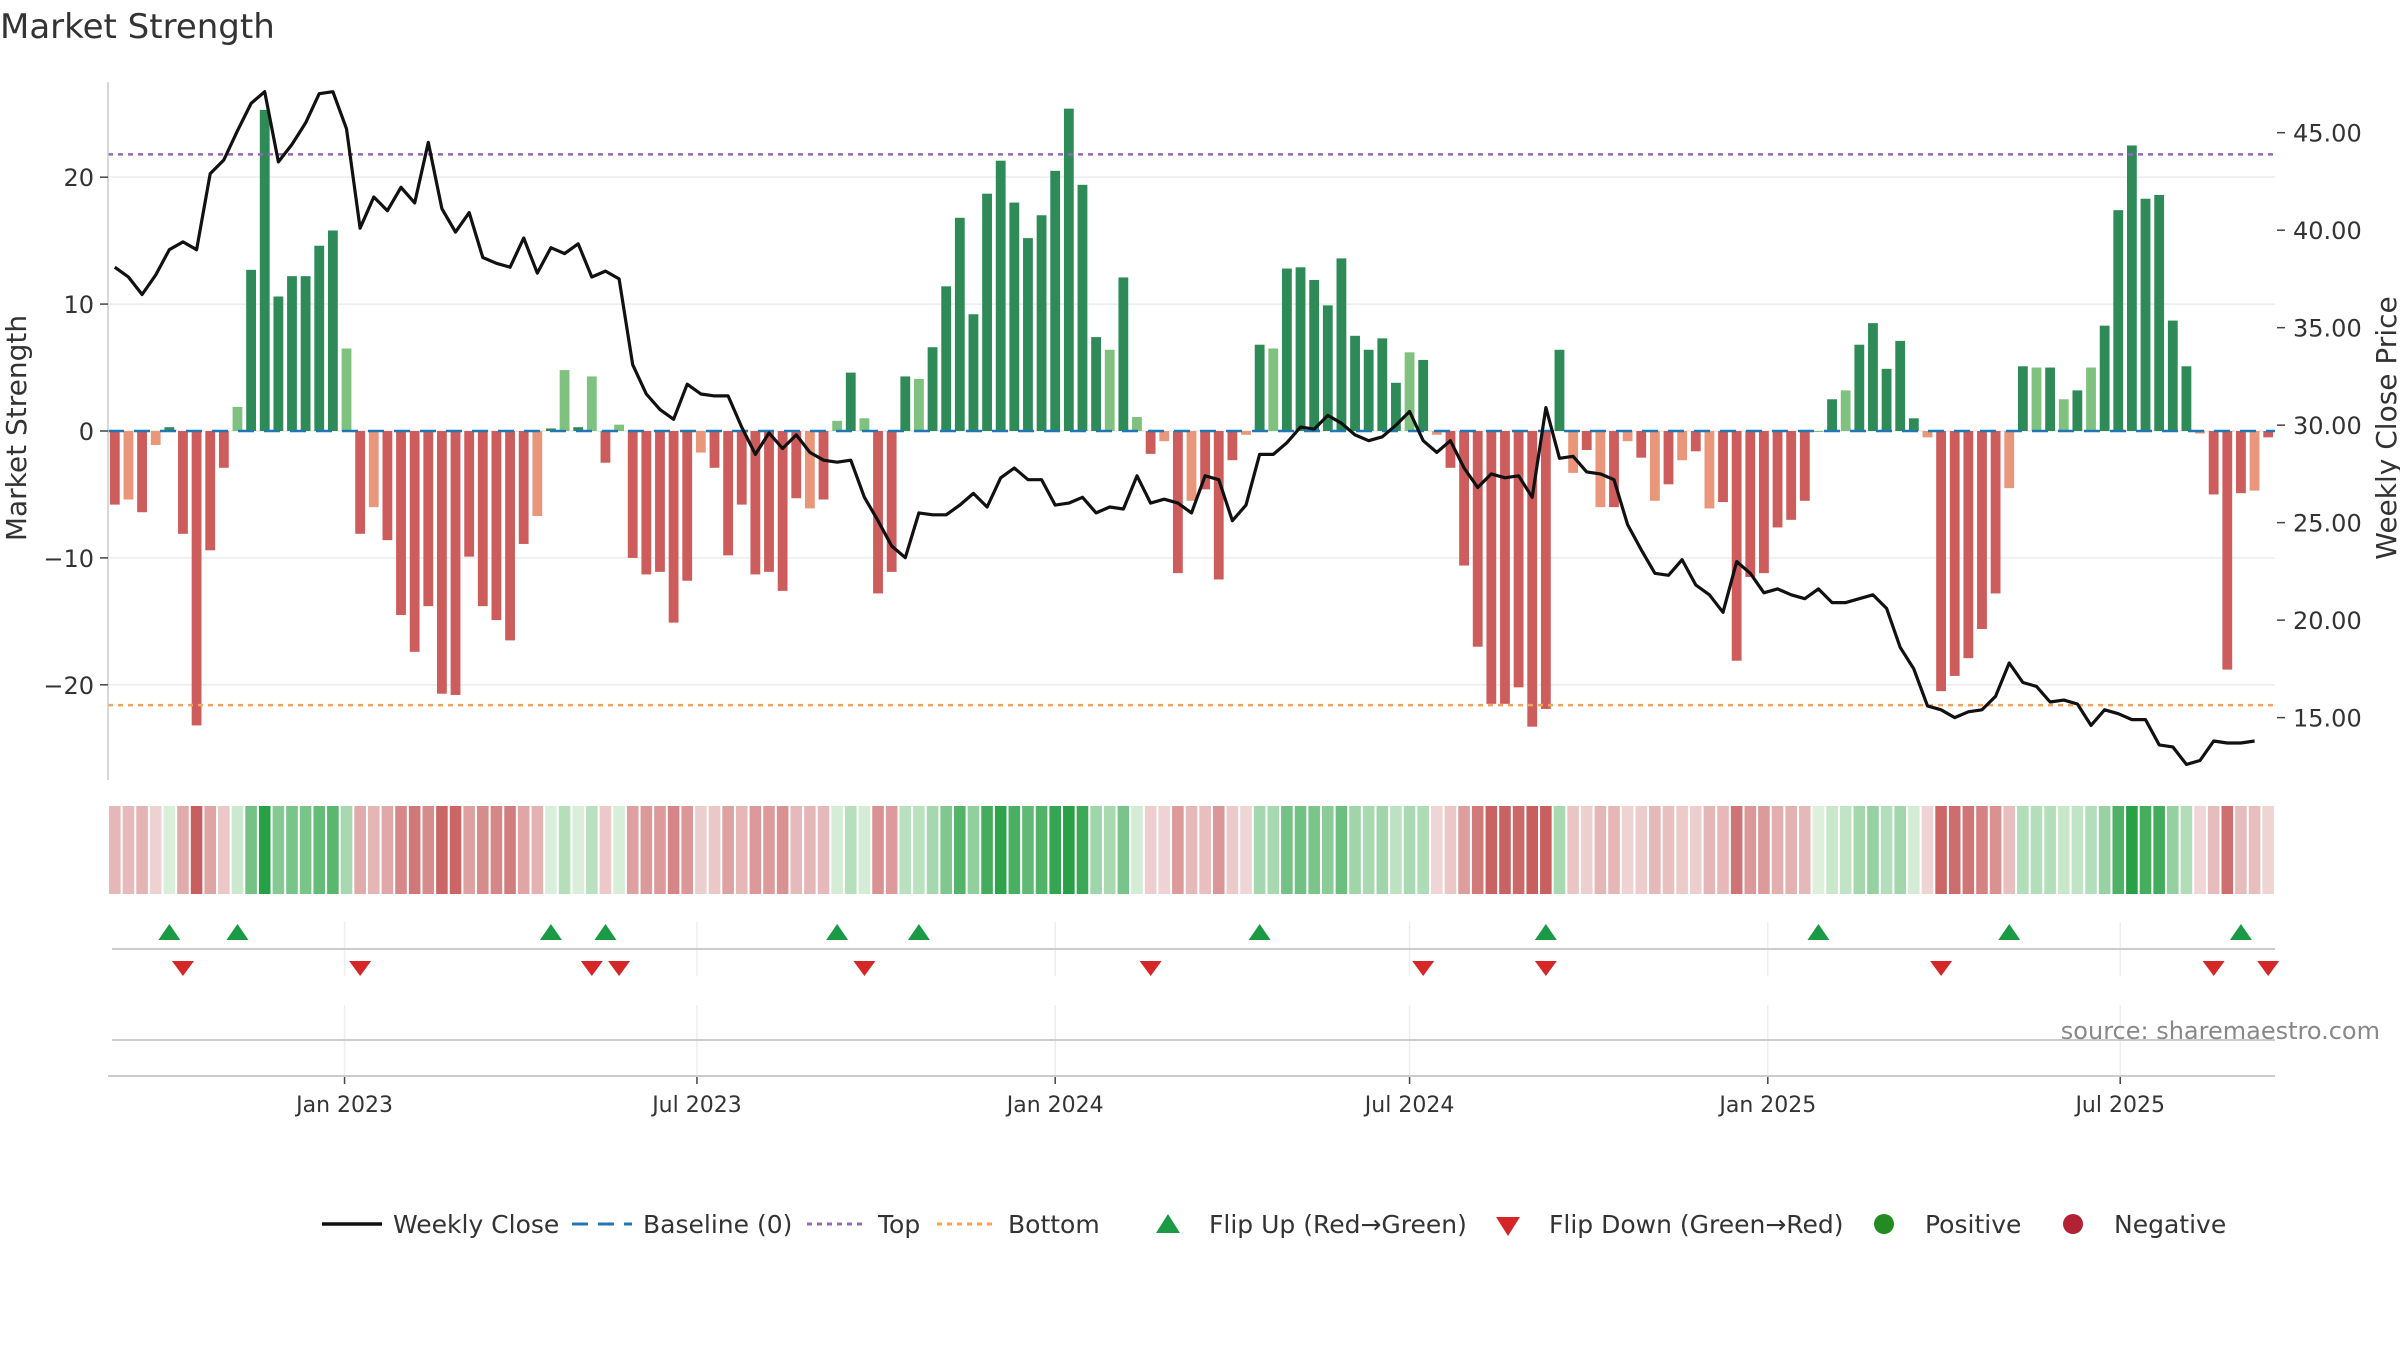 The height and width of the screenshot is (1350, 2400). I want to click on legend-label: Weekly Close, so click(476, 1224).